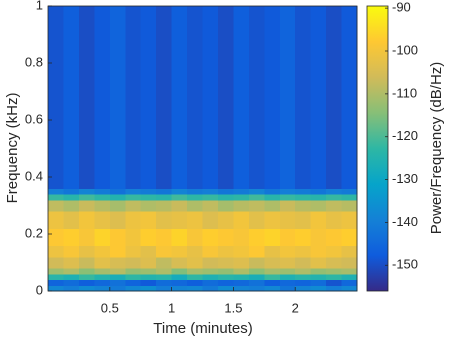  Describe the element at coordinates (12, 148) in the screenshot. I see `y-axis-label: Frequency (kHz)` at that location.